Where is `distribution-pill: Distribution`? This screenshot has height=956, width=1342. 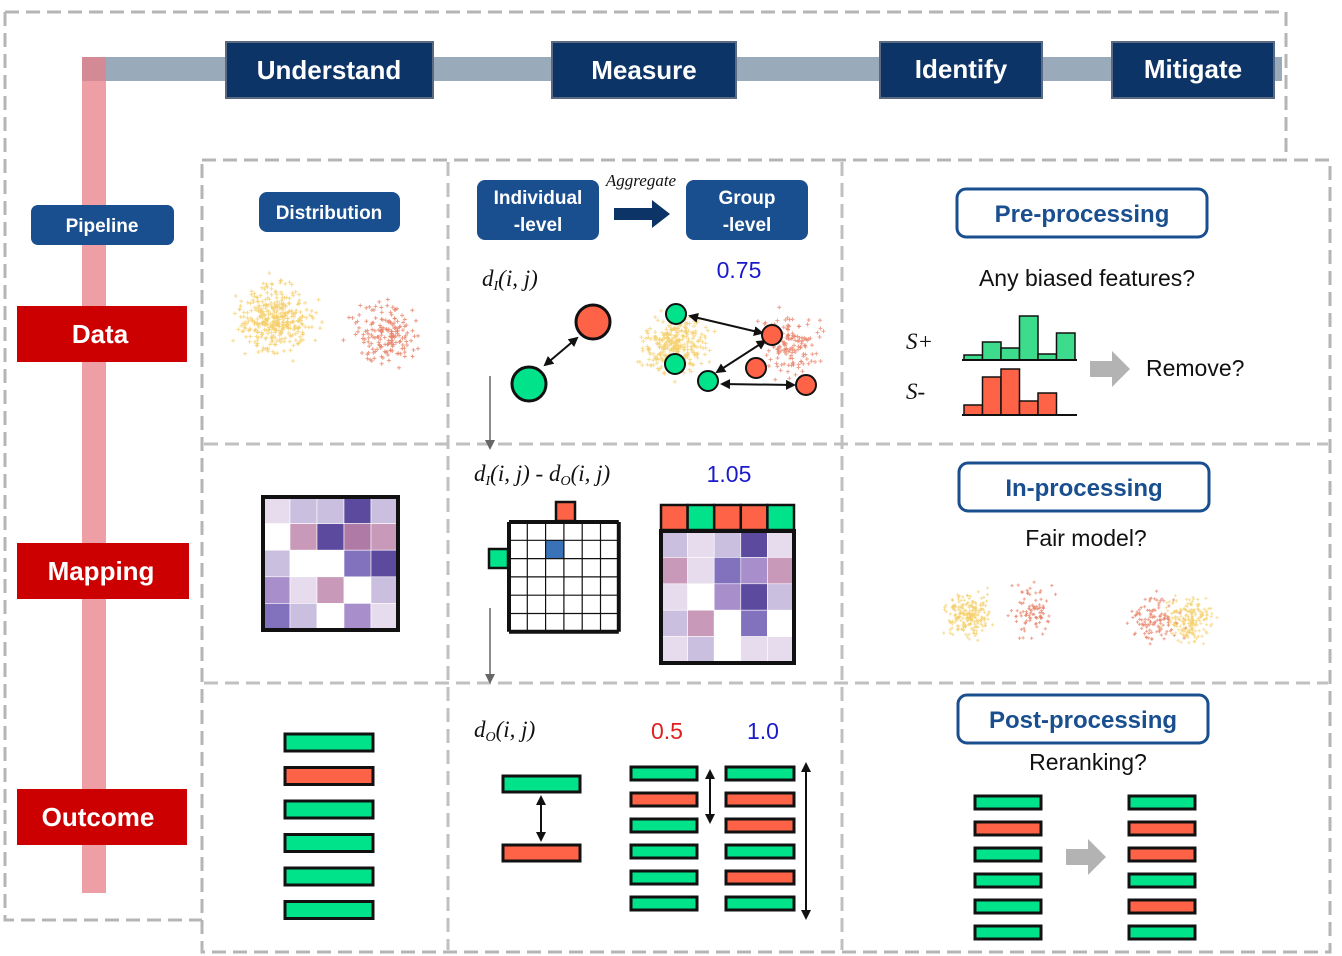 distribution-pill: Distribution is located at coordinates (329, 212).